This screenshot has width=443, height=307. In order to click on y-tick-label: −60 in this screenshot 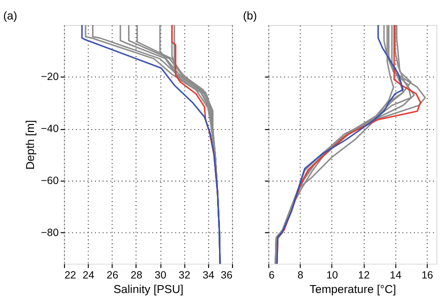, I will do `click(49, 181)`.